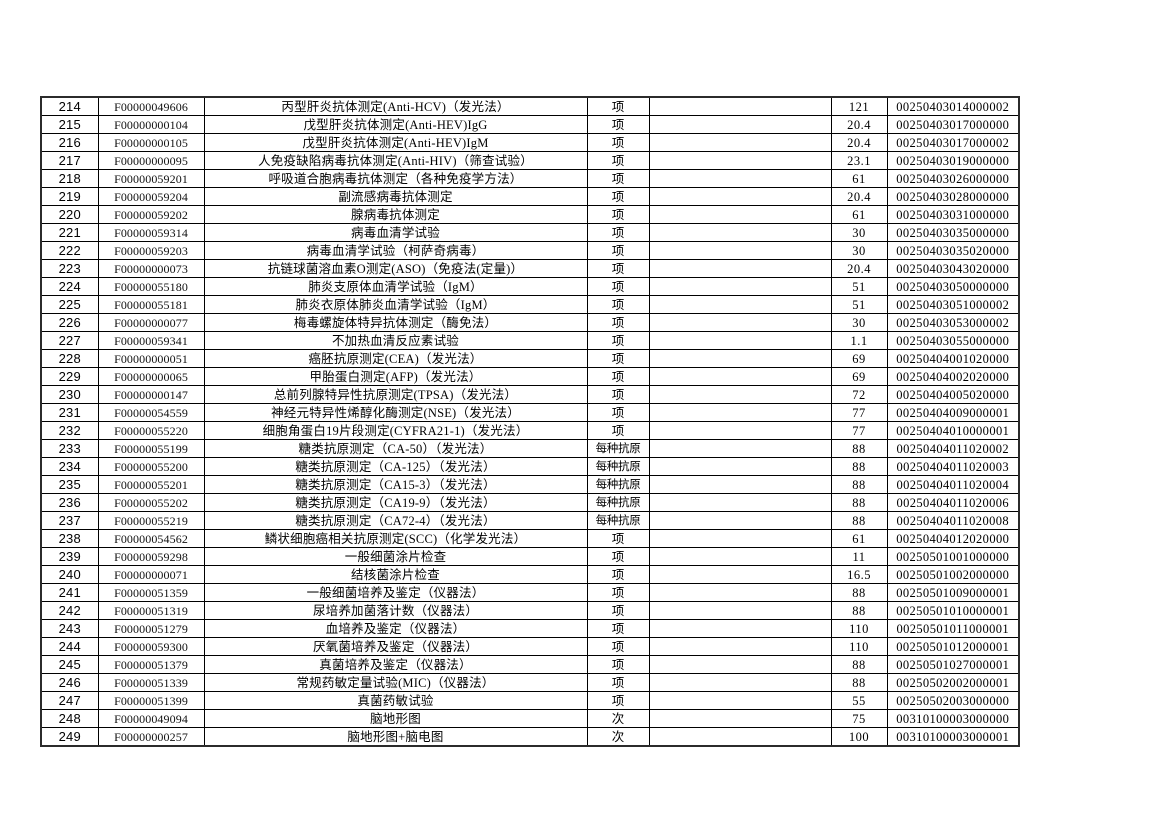 The image size is (1169, 827). Describe the element at coordinates (953, 196) in the screenshot. I see `row-national-code: 00250403028000000` at that location.